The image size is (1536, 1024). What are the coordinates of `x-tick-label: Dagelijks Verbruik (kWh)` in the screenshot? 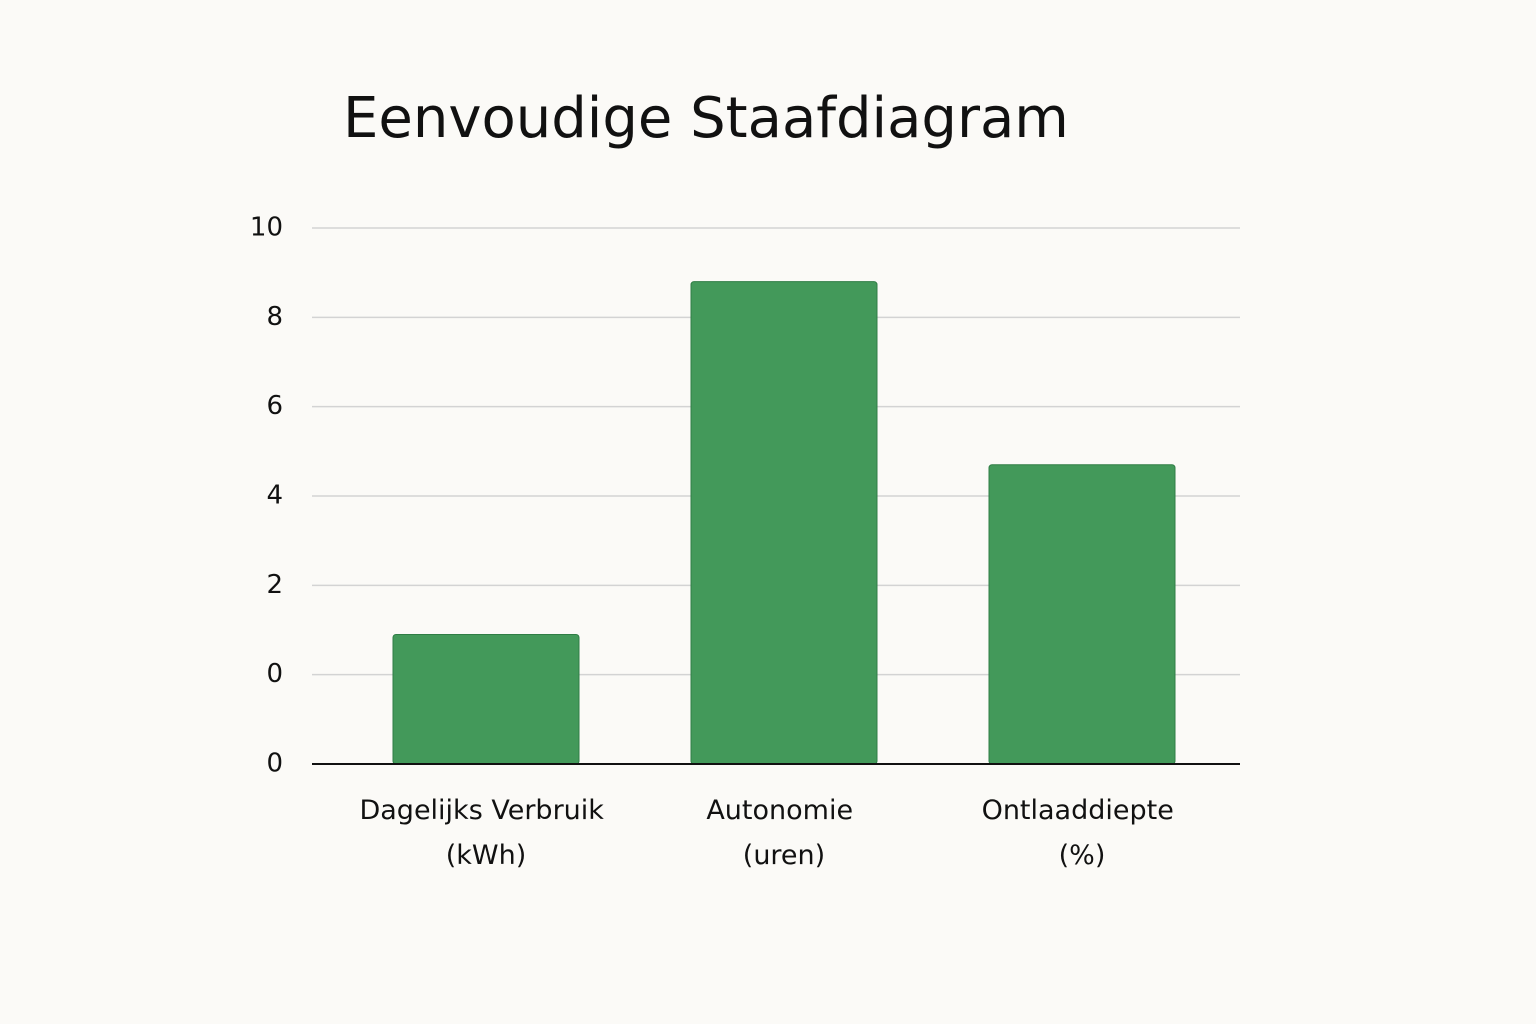 It's located at (485, 833).